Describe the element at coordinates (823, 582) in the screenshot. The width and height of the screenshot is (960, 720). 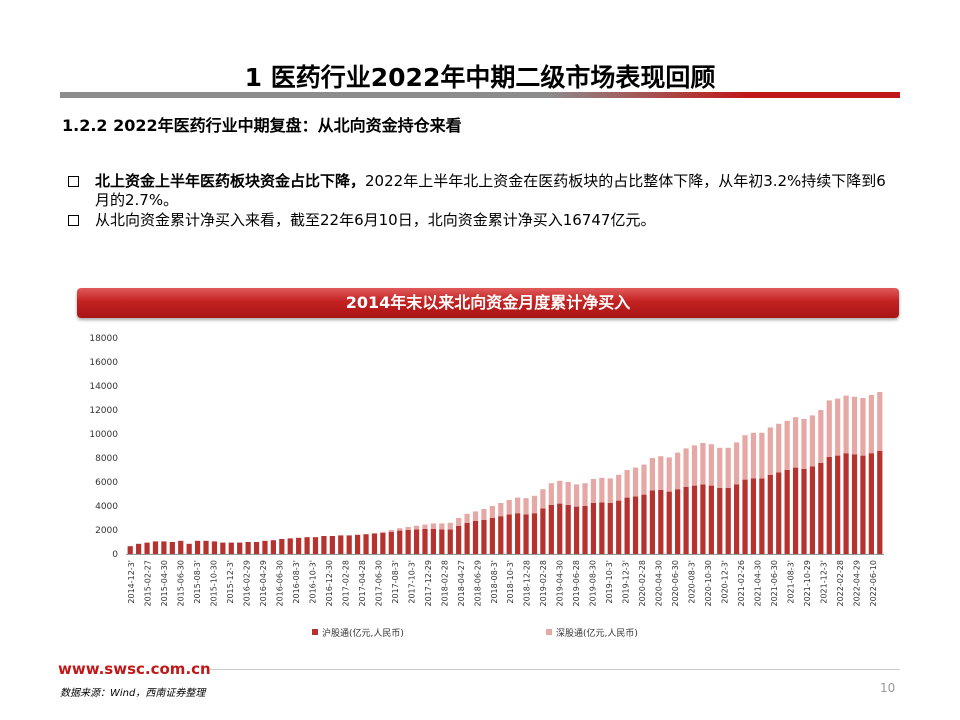
I see `x-tick-label: 2021-12-3'` at that location.